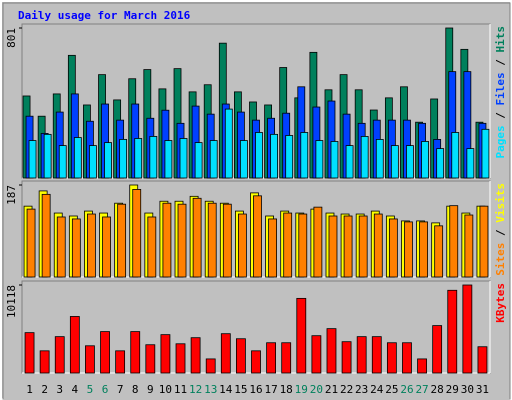 The image size is (512, 400). Describe the element at coordinates (29, 389) in the screenshot. I see `x-tick-label: 1` at that location.